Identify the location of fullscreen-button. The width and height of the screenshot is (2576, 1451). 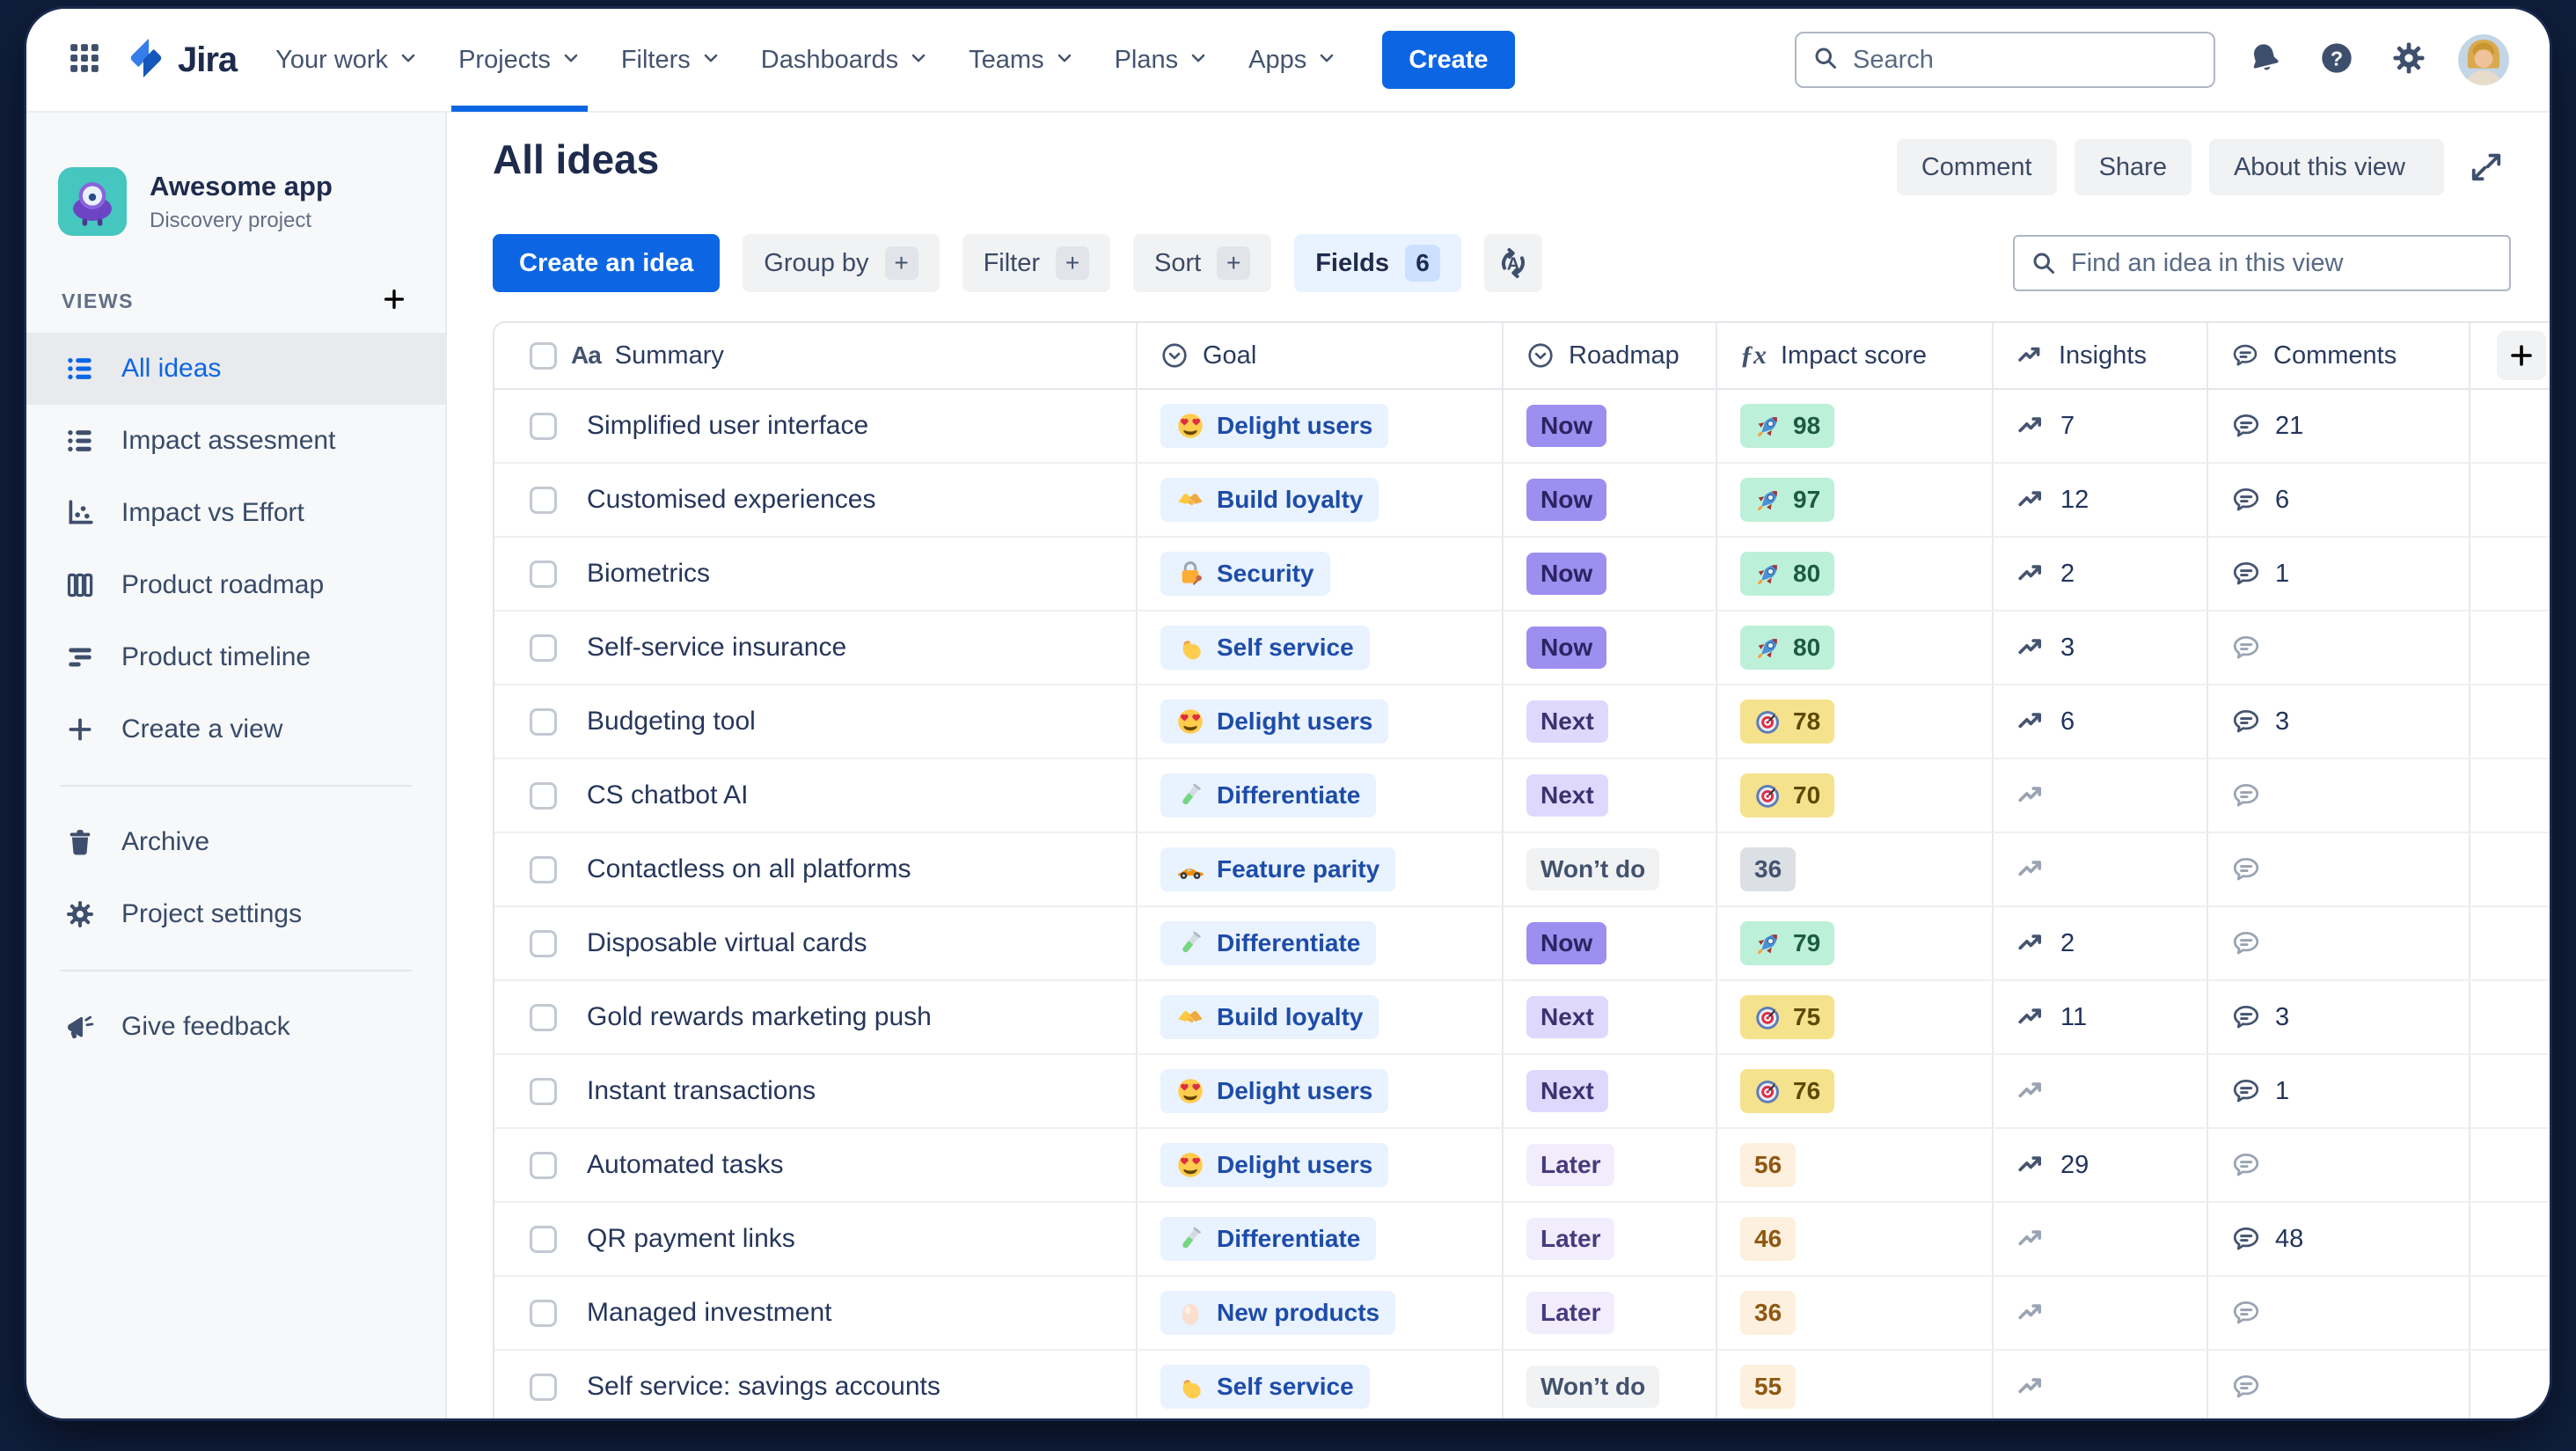
(2486, 167).